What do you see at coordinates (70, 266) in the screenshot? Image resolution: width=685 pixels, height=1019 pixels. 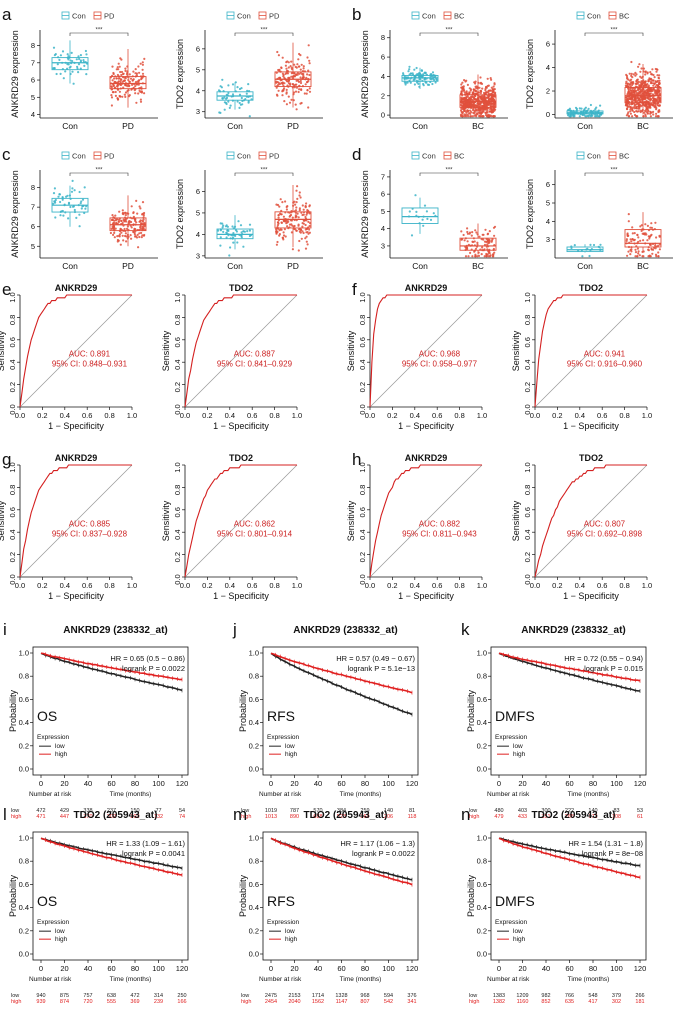 I see `x-category-label: Con` at bounding box center [70, 266].